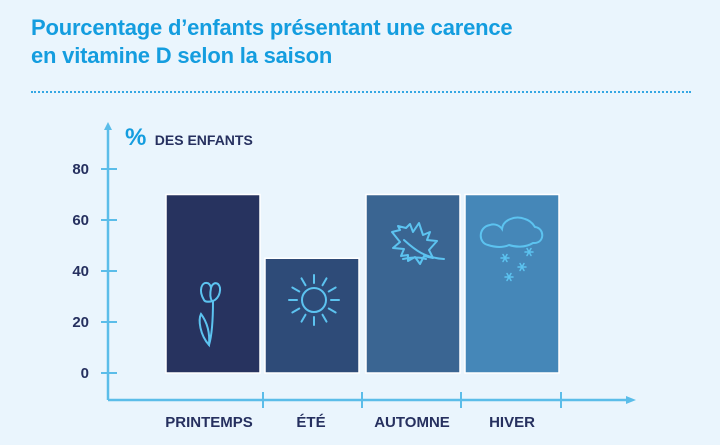 This screenshot has width=720, height=445. I want to click on y-tick-label: 60, so click(80, 220).